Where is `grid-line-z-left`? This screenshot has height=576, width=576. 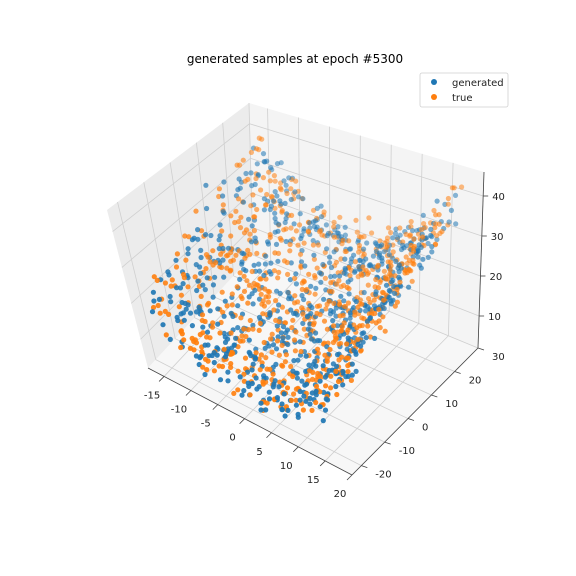 grid-line-z-left is located at coordinates (181, 177).